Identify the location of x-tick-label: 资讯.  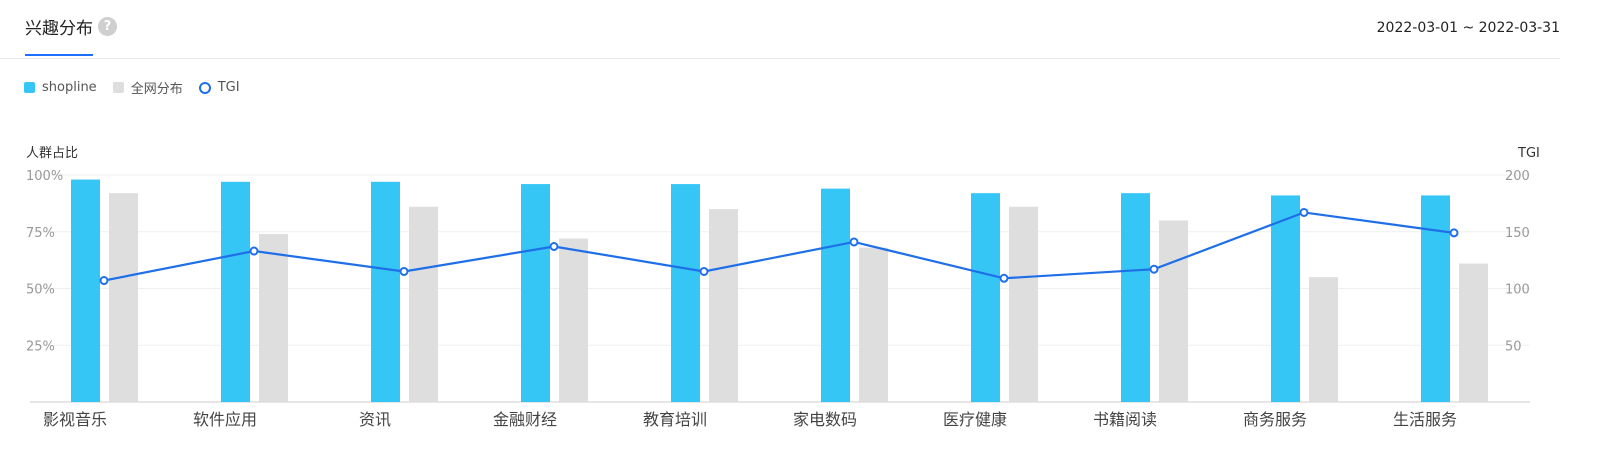
(375, 419).